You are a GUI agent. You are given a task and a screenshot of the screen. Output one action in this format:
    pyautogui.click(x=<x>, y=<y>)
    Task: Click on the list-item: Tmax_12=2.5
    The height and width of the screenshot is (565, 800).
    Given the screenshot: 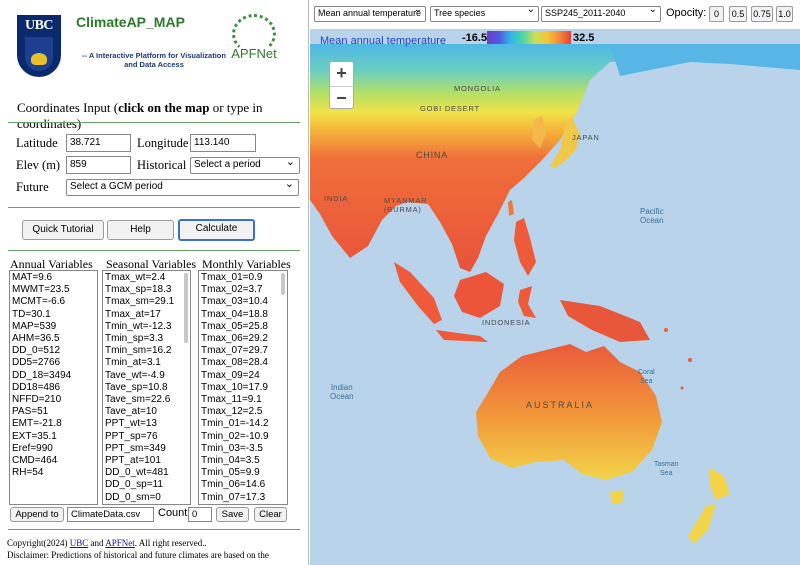 What is the action you would take?
    pyautogui.click(x=232, y=412)
    